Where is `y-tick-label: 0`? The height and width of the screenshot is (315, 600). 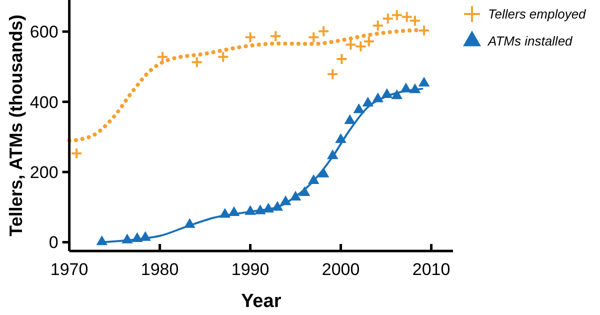 y-tick-label: 0 is located at coordinates (53, 242).